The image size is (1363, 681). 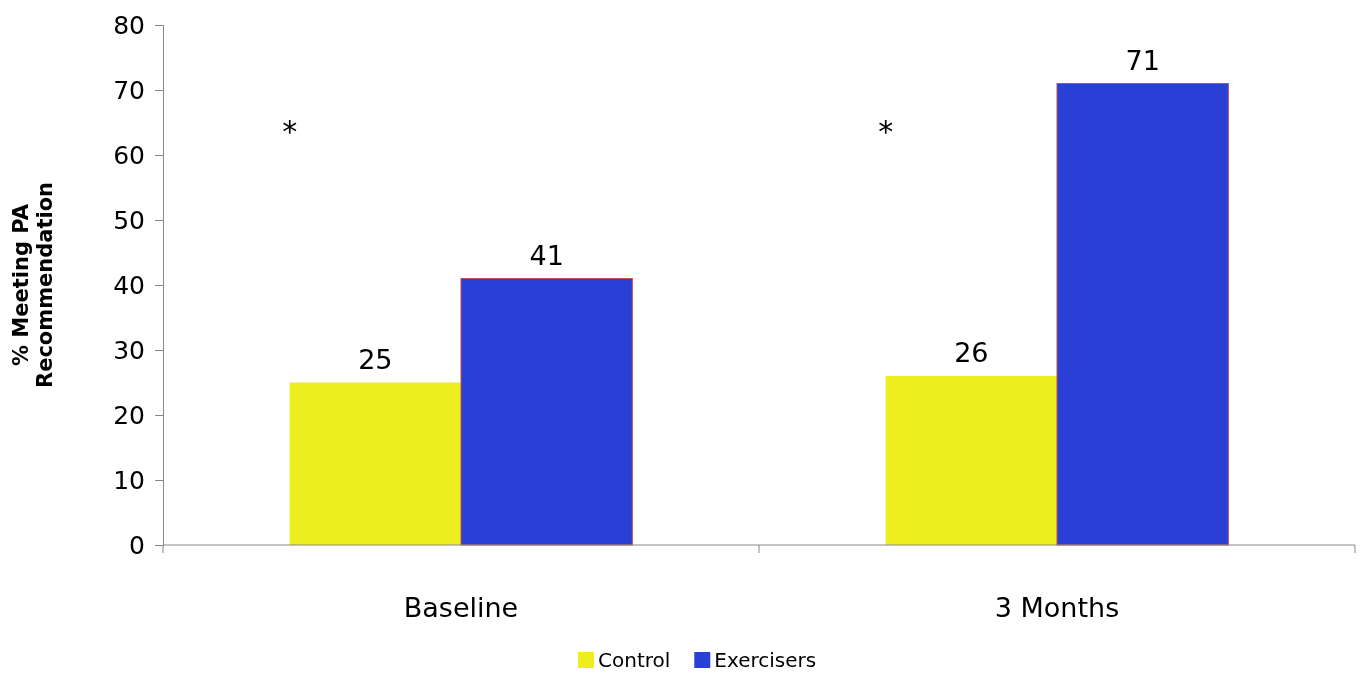 I want to click on y-tick-label: 20, so click(x=129, y=415).